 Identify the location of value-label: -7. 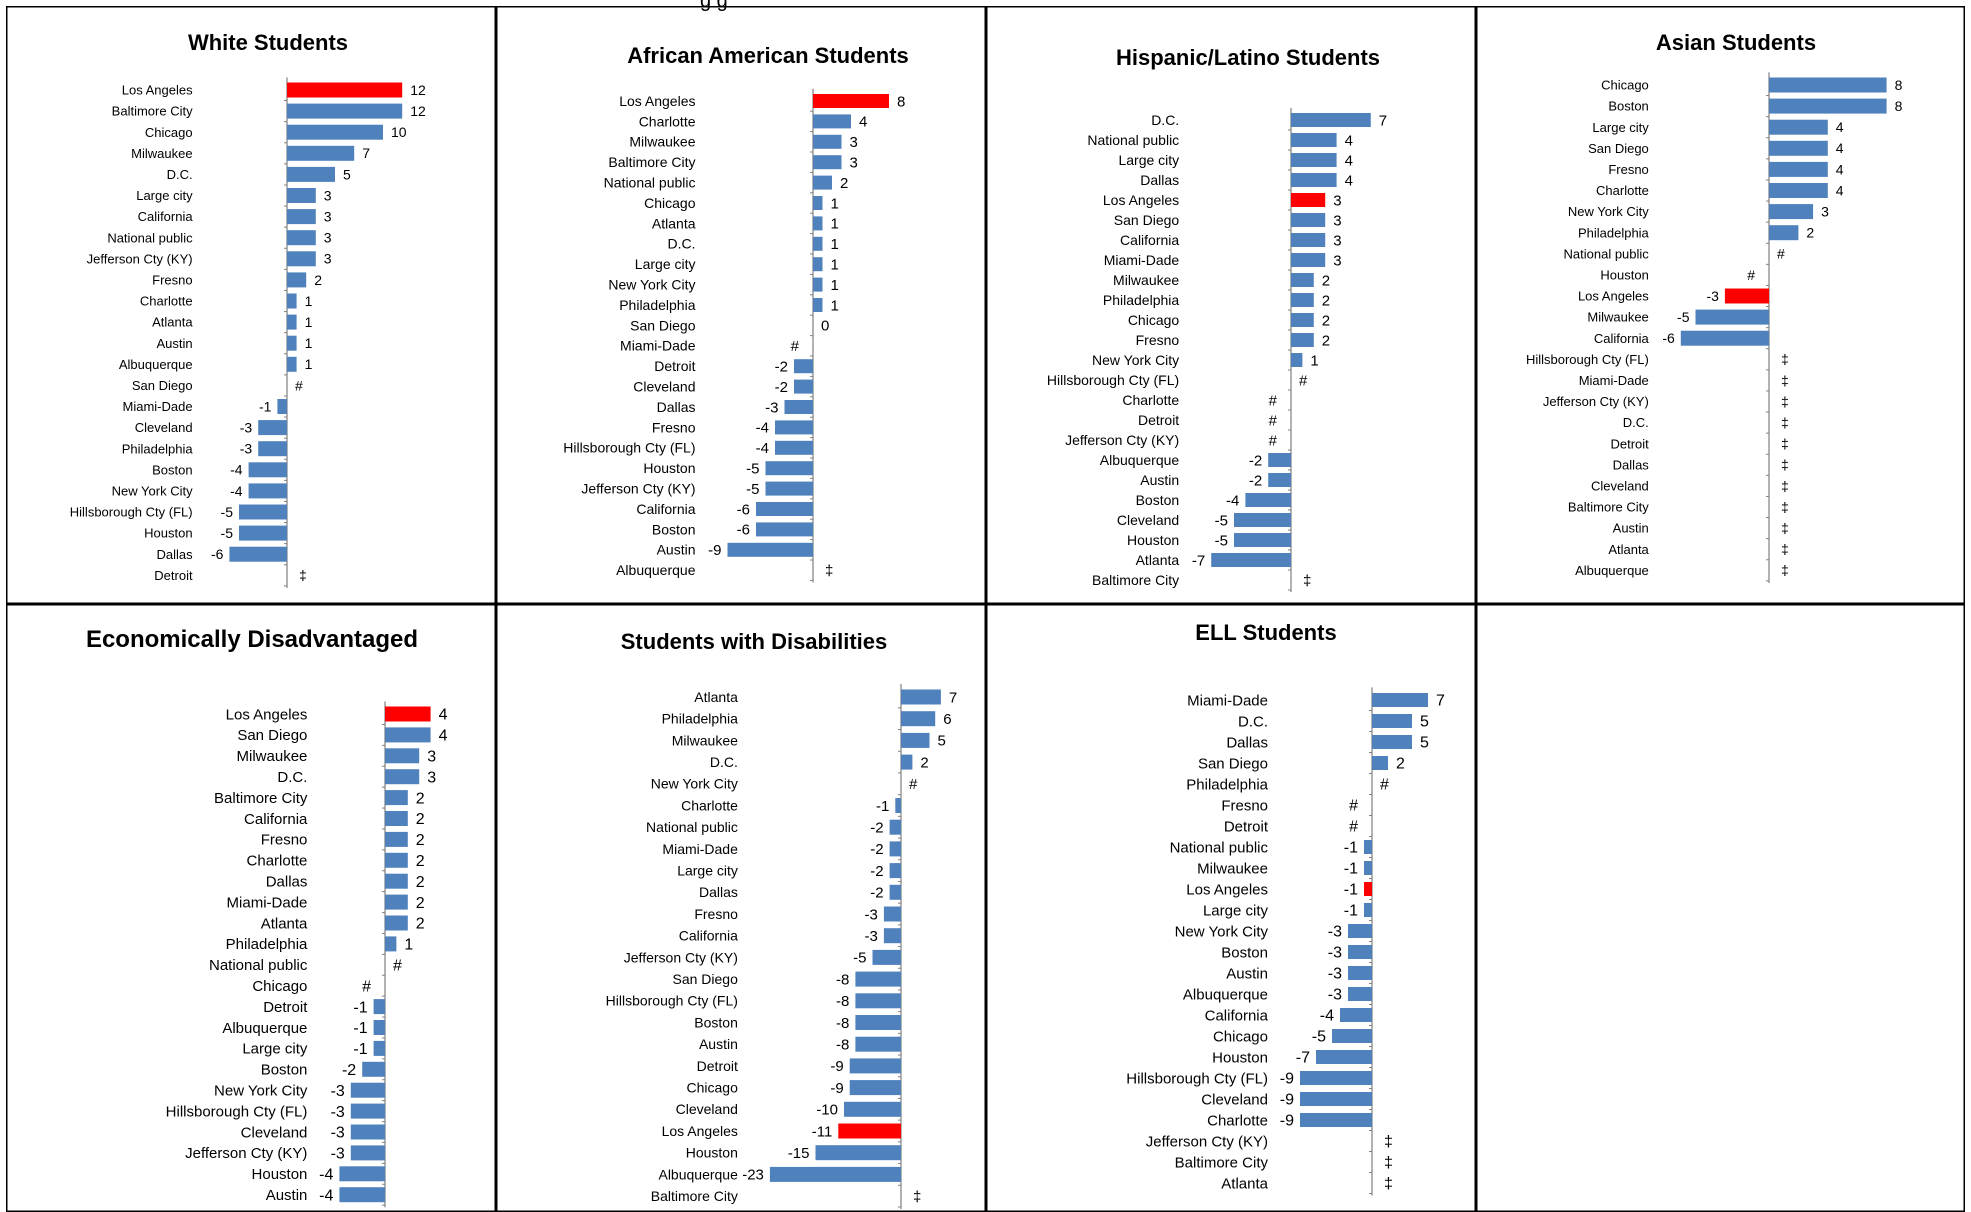
(1303, 1058).